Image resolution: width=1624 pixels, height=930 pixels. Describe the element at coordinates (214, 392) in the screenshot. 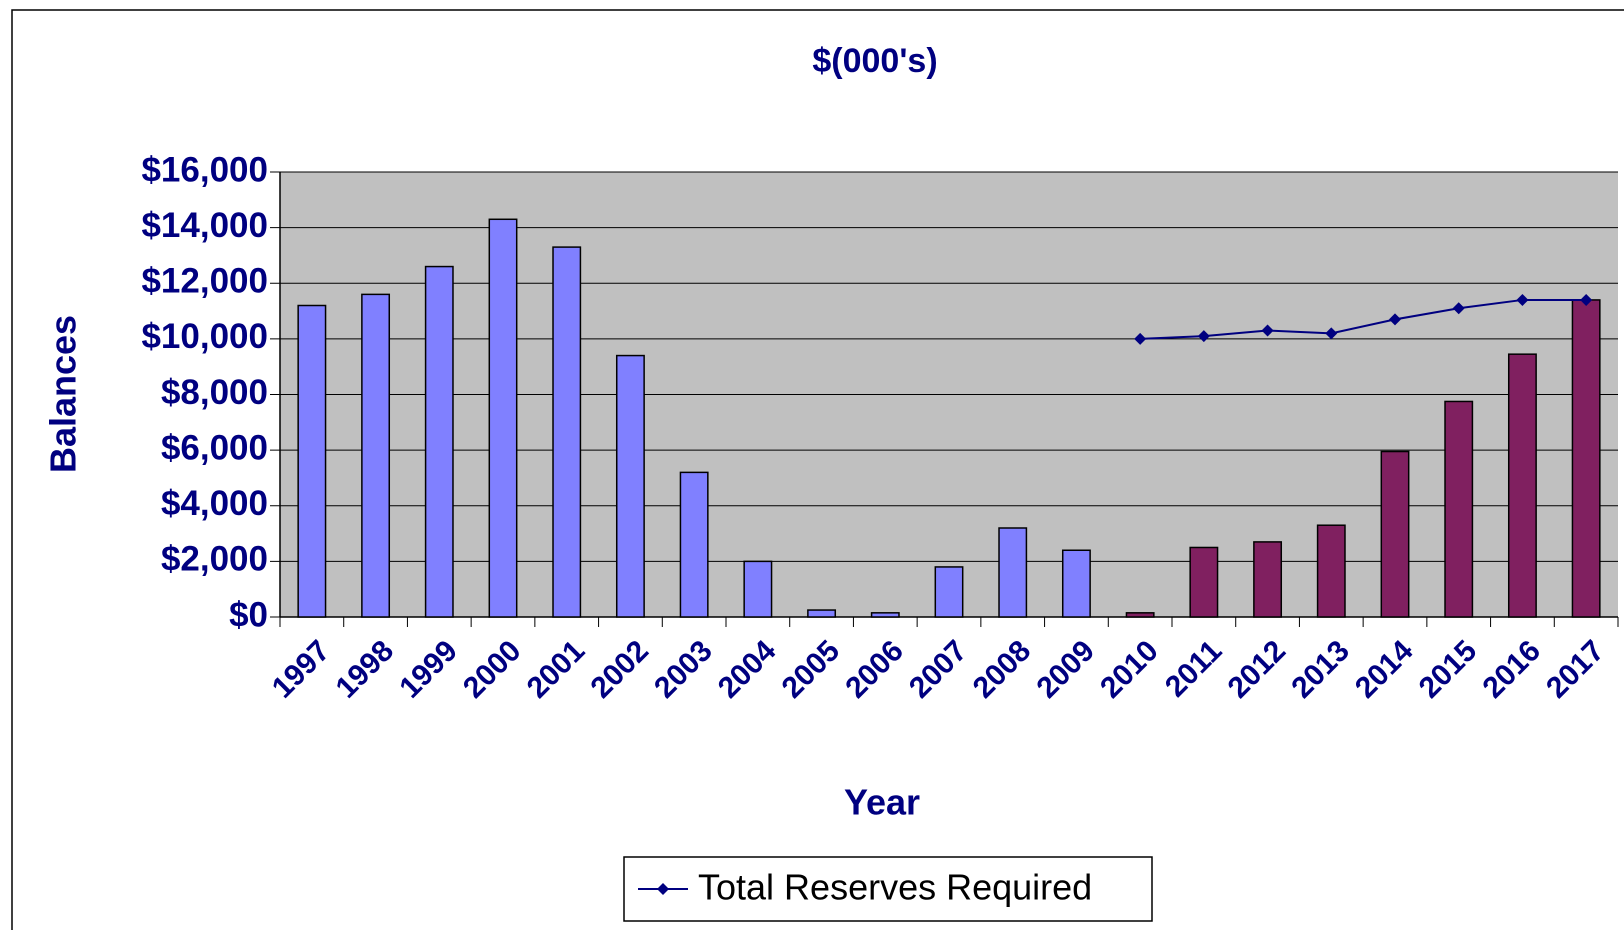

I see `y-tick-label: $8,000` at that location.